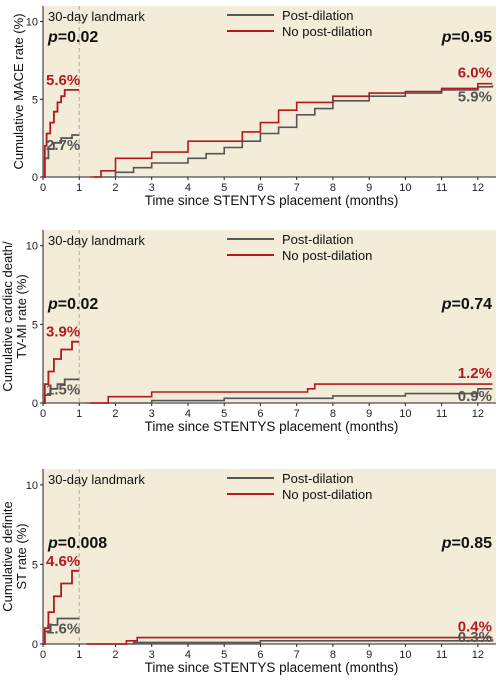 This screenshot has width=502, height=686. Describe the element at coordinates (63, 629) in the screenshot. I see `landmark-value-post-dilation: 1.6%` at that location.